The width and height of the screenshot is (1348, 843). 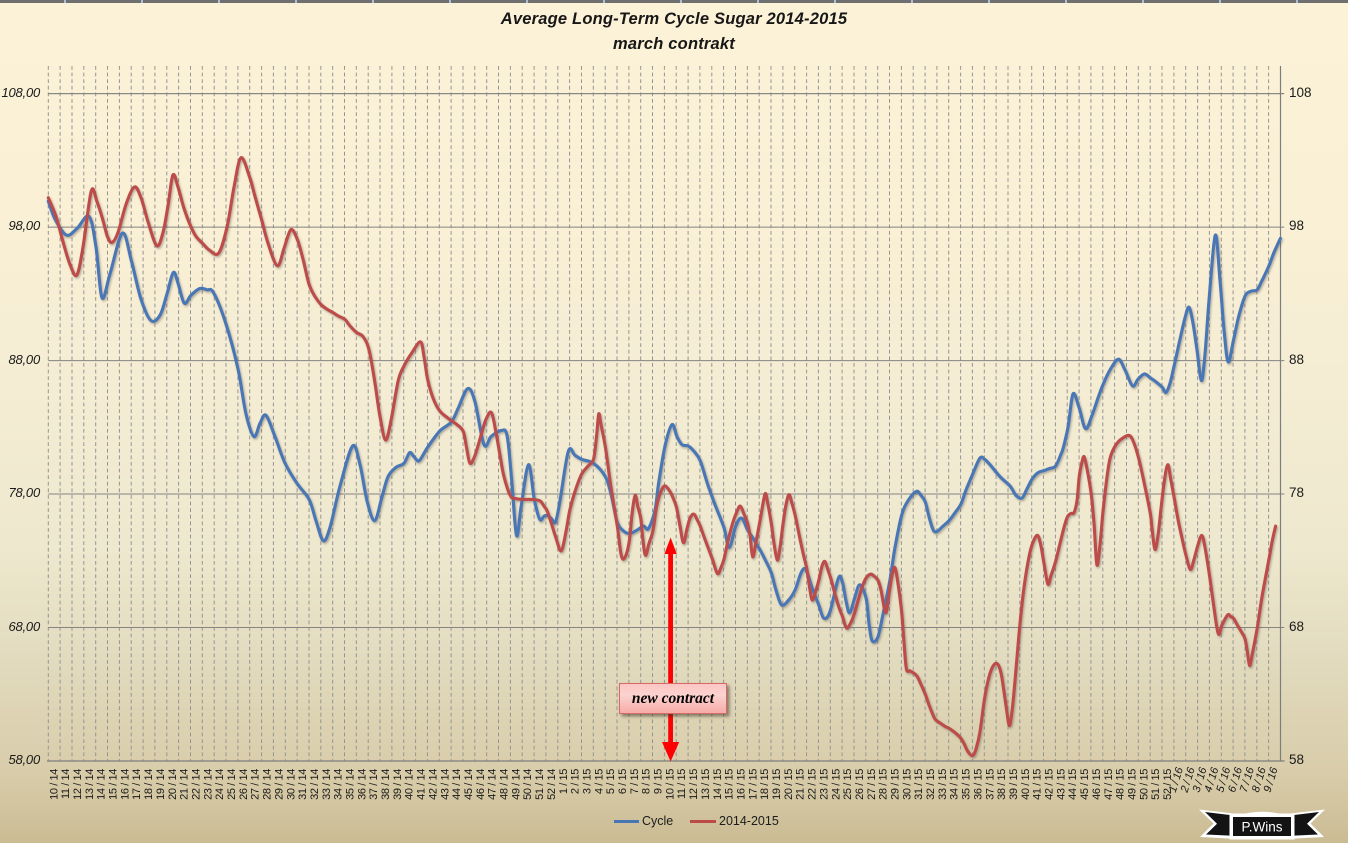 I want to click on svg-text: 26 / 15, so click(x=860, y=784).